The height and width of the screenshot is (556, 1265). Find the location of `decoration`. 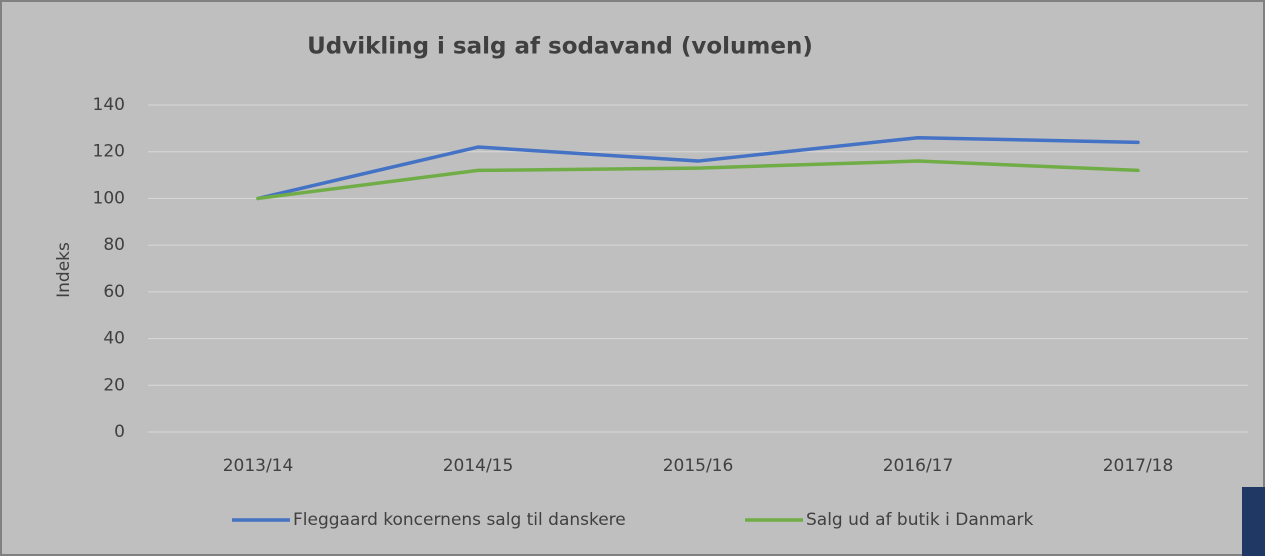

decoration is located at coordinates (1253, 521).